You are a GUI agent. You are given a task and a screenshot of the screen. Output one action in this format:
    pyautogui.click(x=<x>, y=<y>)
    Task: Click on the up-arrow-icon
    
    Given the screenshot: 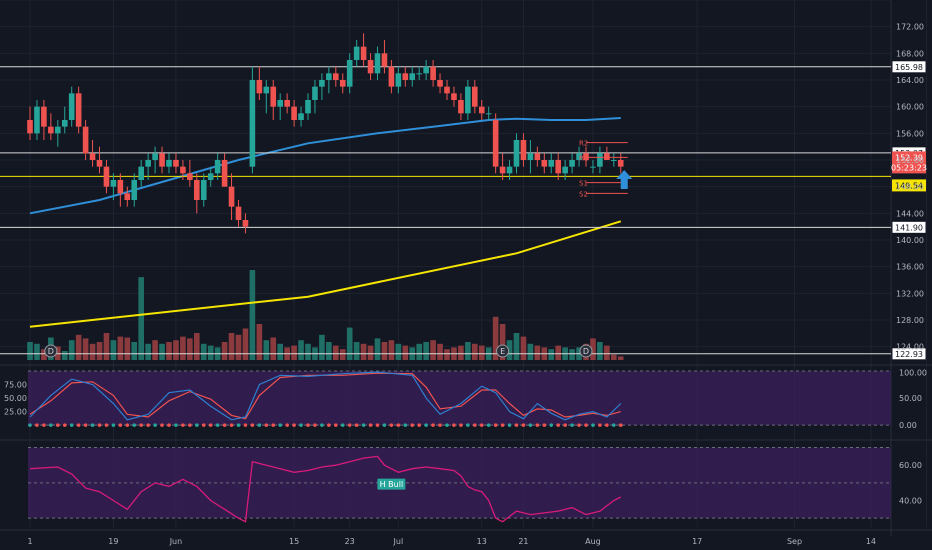 What is the action you would take?
    pyautogui.click(x=624, y=179)
    